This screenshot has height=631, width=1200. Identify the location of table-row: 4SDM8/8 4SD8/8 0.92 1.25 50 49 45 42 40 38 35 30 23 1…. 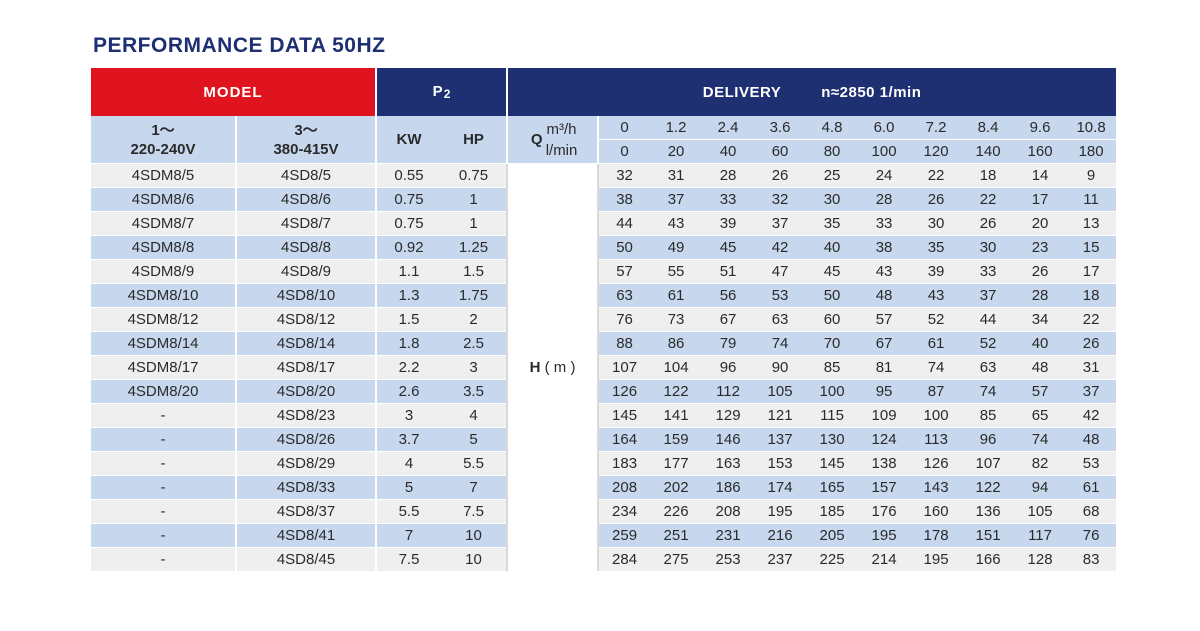
(604, 247).